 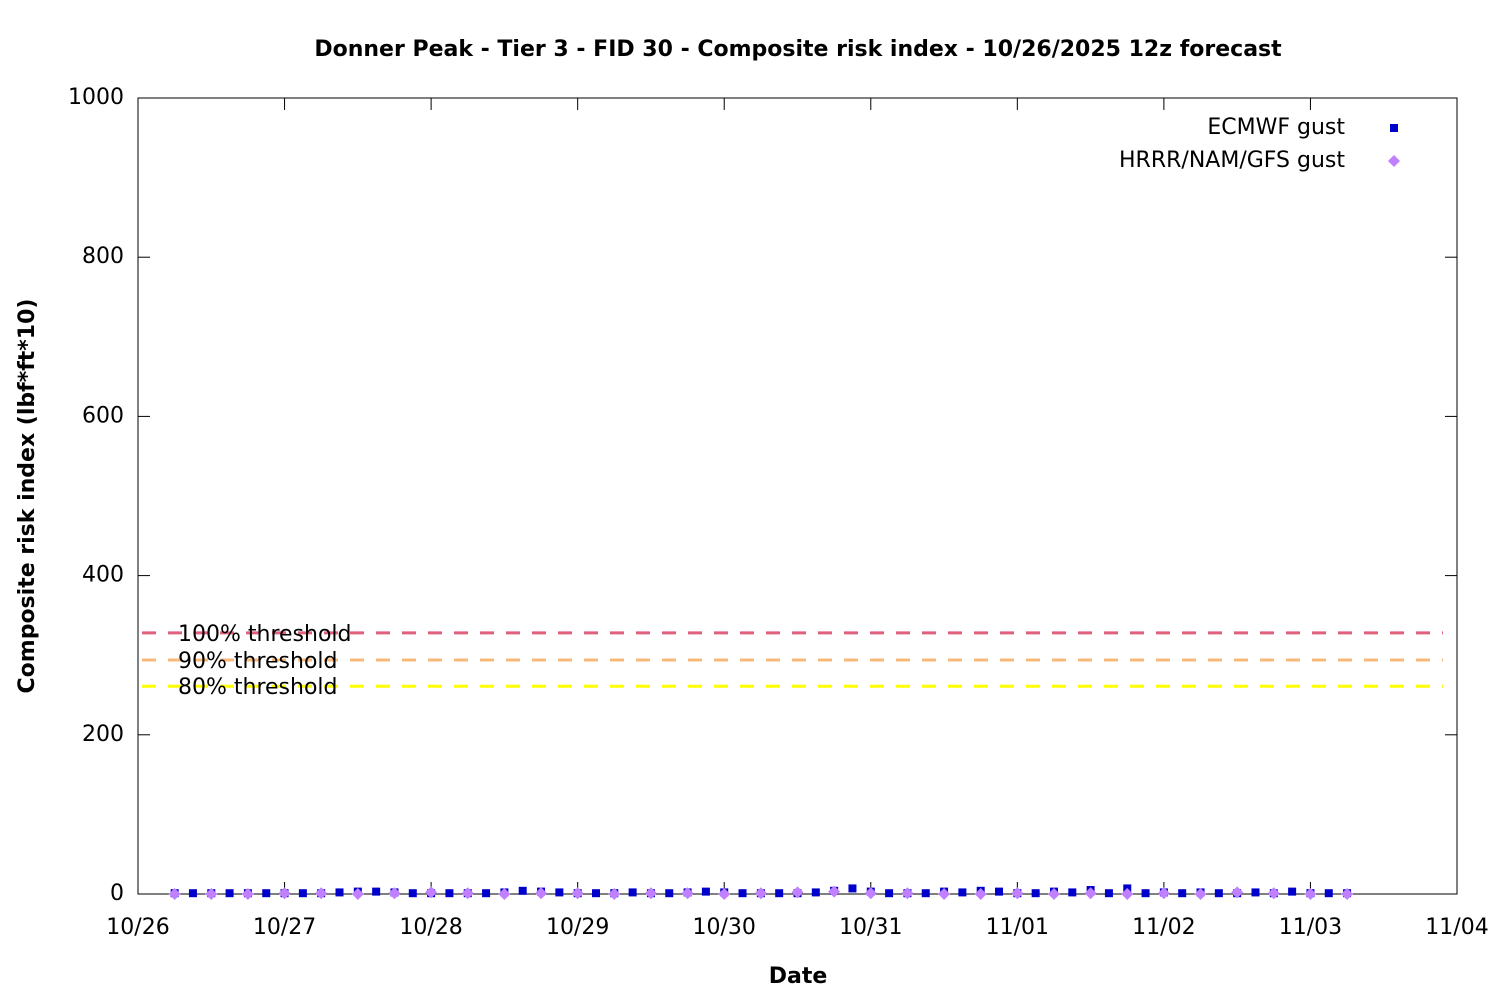 What do you see at coordinates (1017, 927) in the screenshot?
I see `x-tick-label: 11/01` at bounding box center [1017, 927].